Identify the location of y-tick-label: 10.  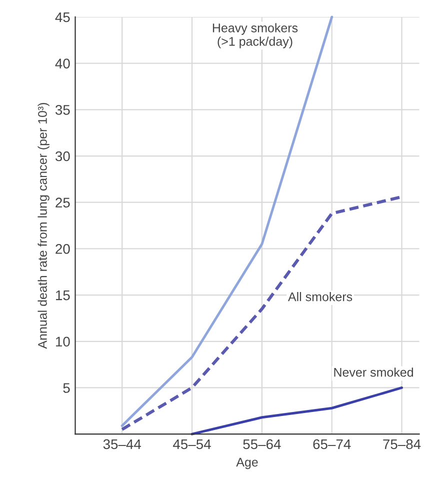
(63, 341).